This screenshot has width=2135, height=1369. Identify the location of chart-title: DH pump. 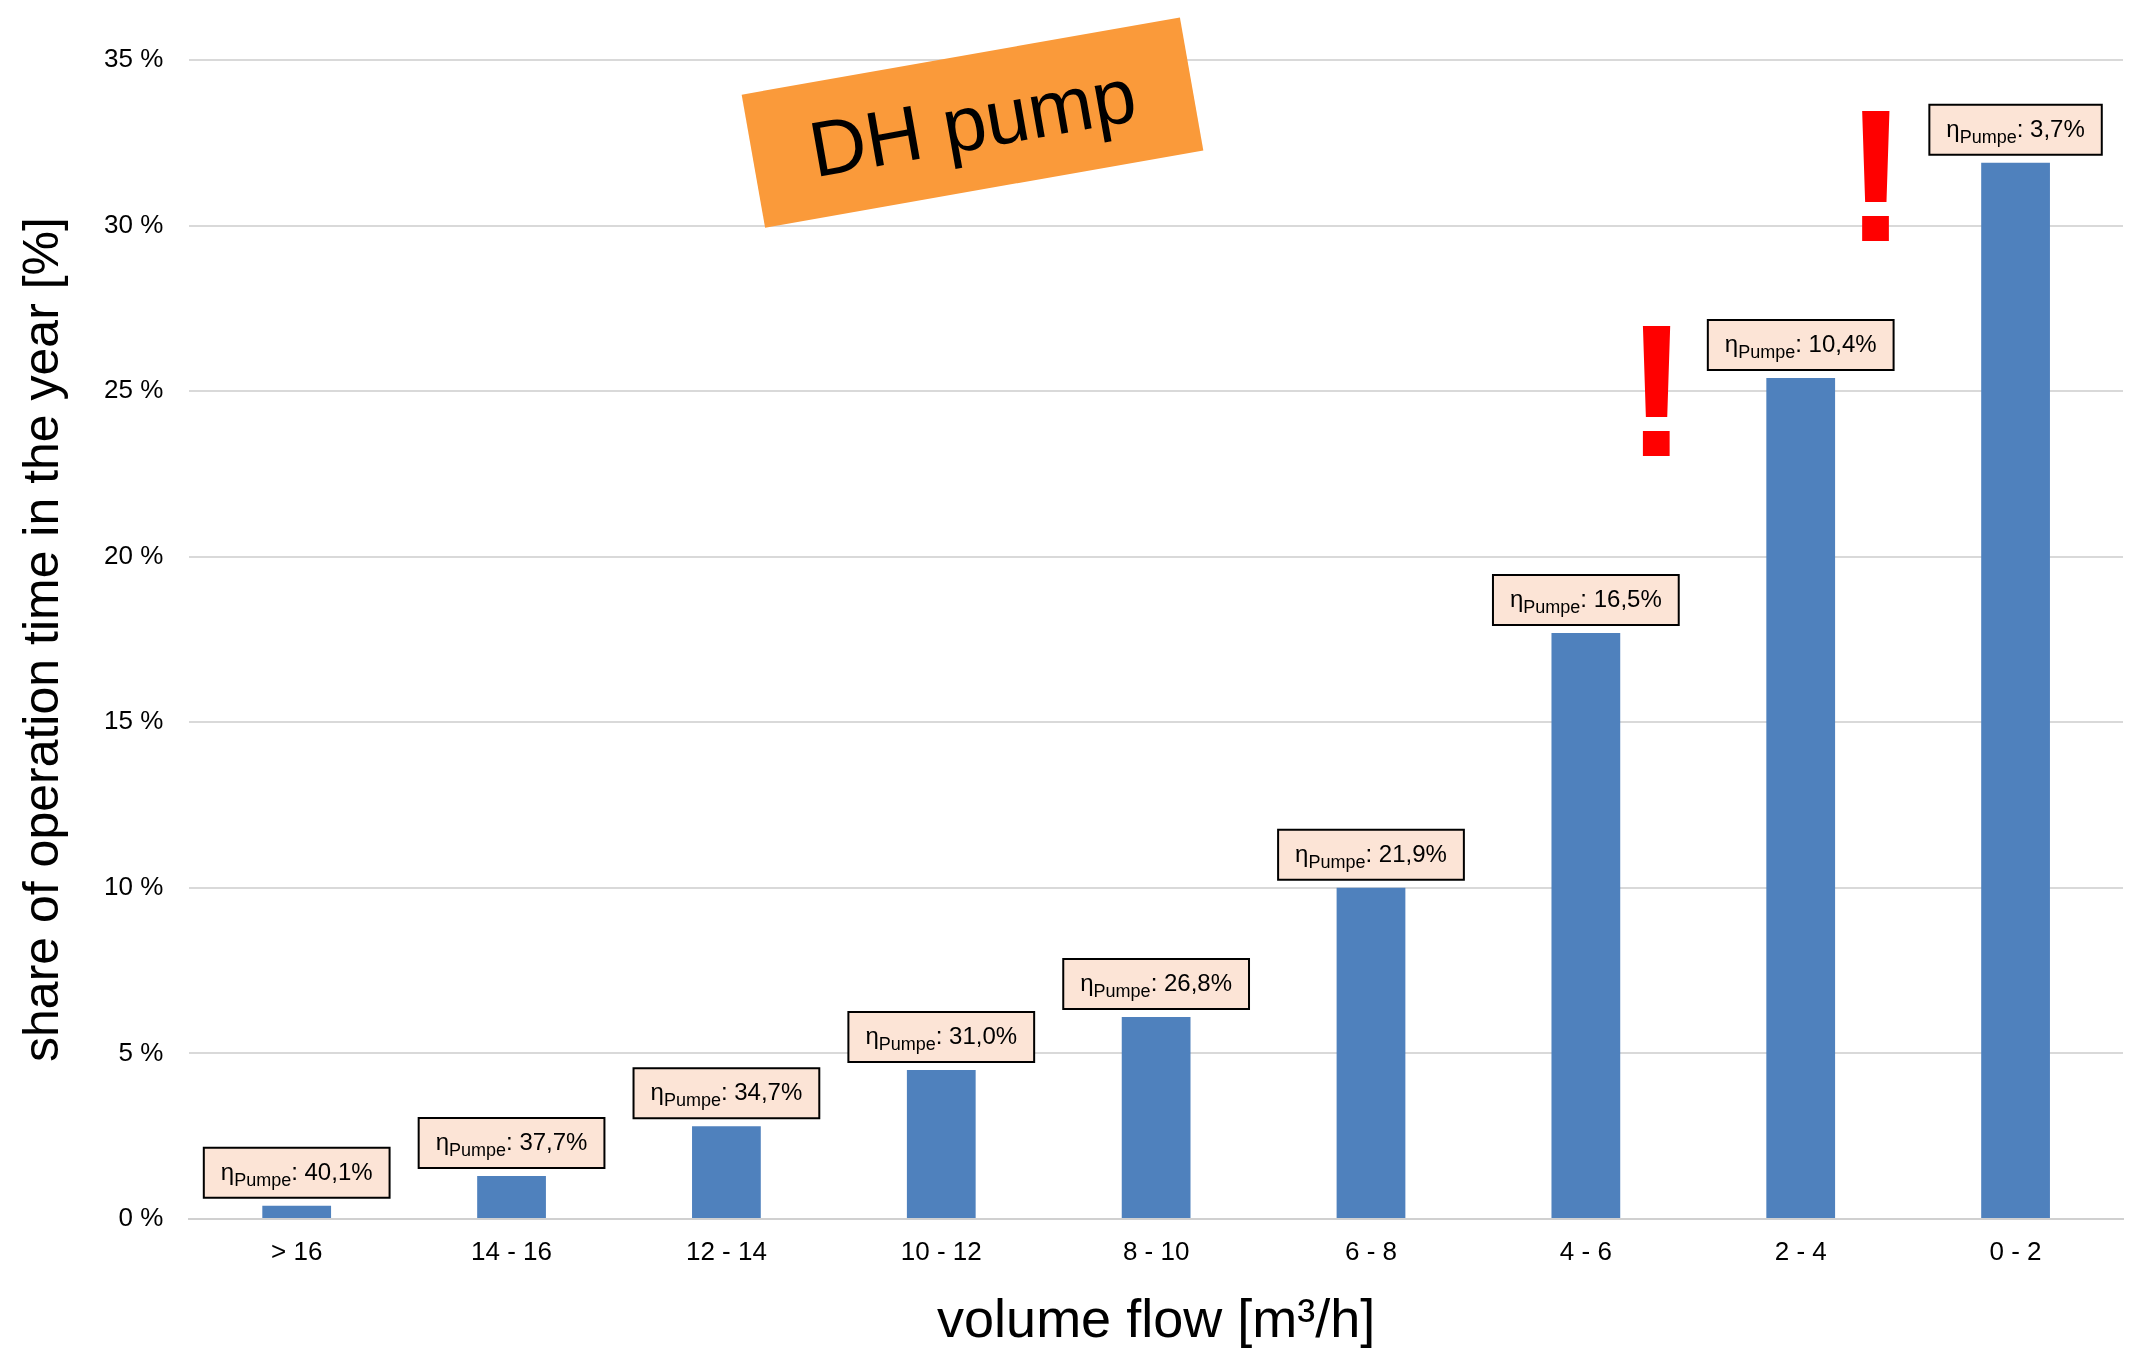
(972, 122).